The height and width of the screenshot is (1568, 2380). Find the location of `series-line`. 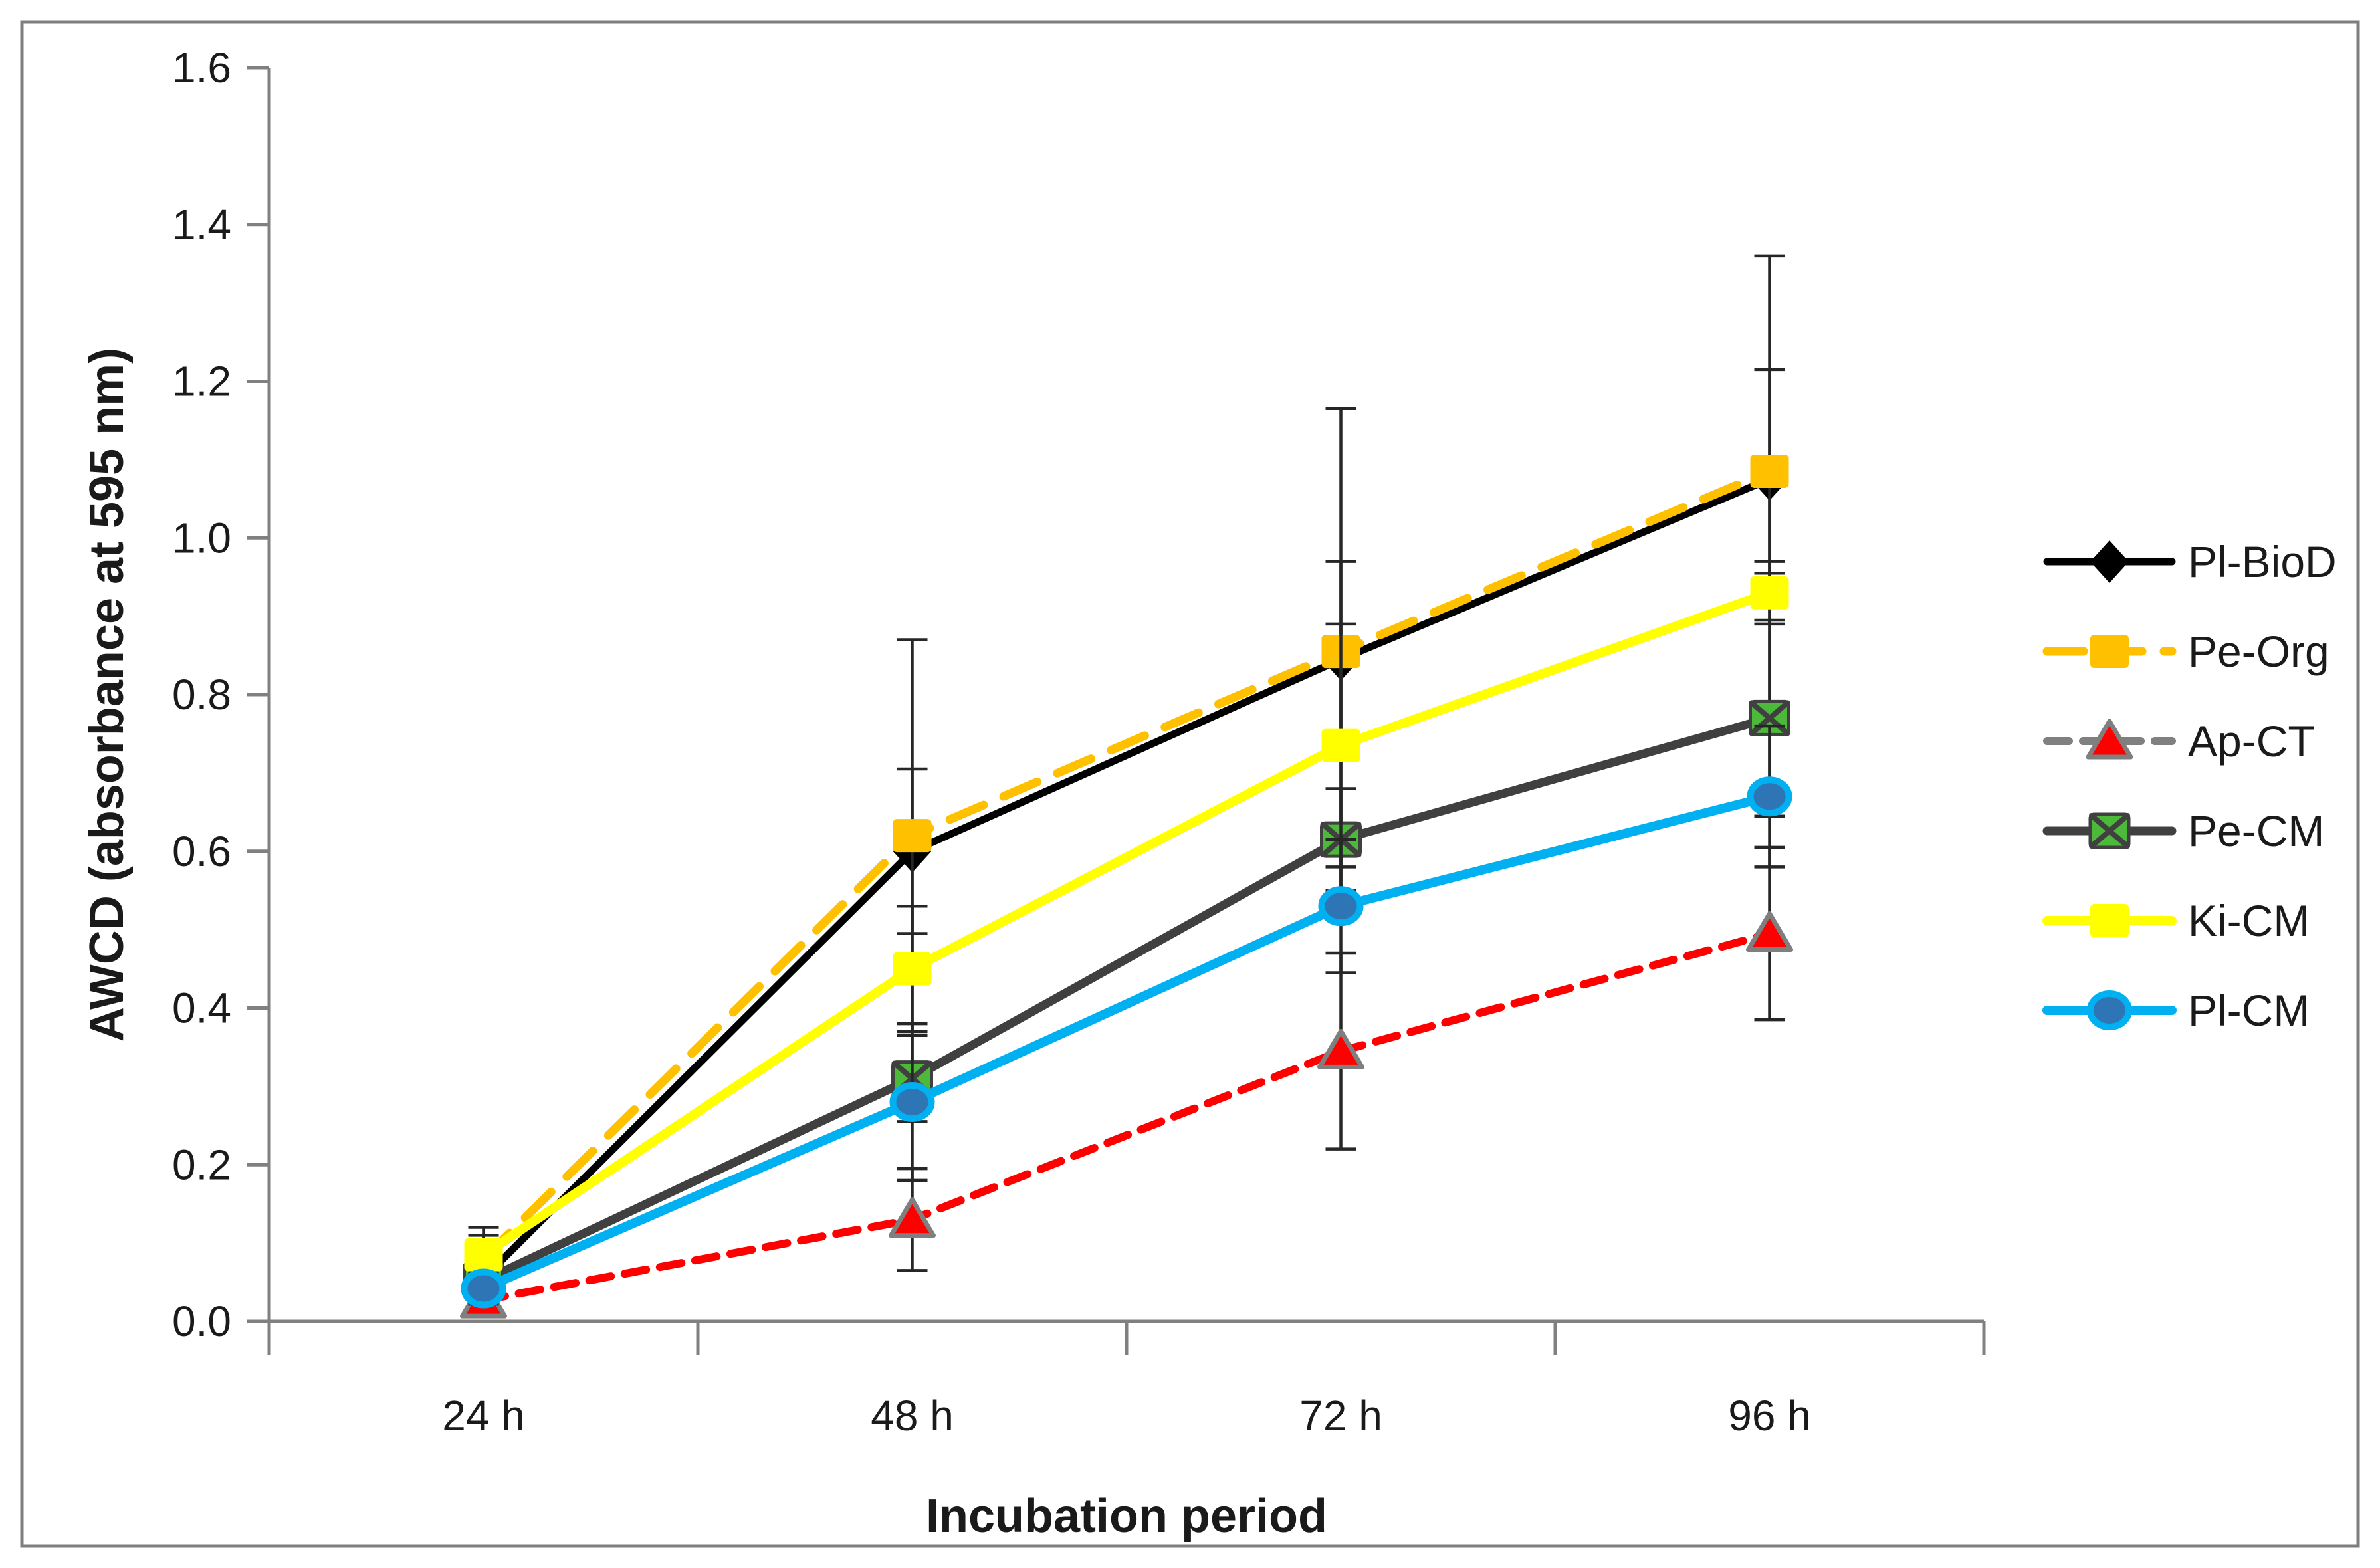

series-line is located at coordinates (1126, 1117).